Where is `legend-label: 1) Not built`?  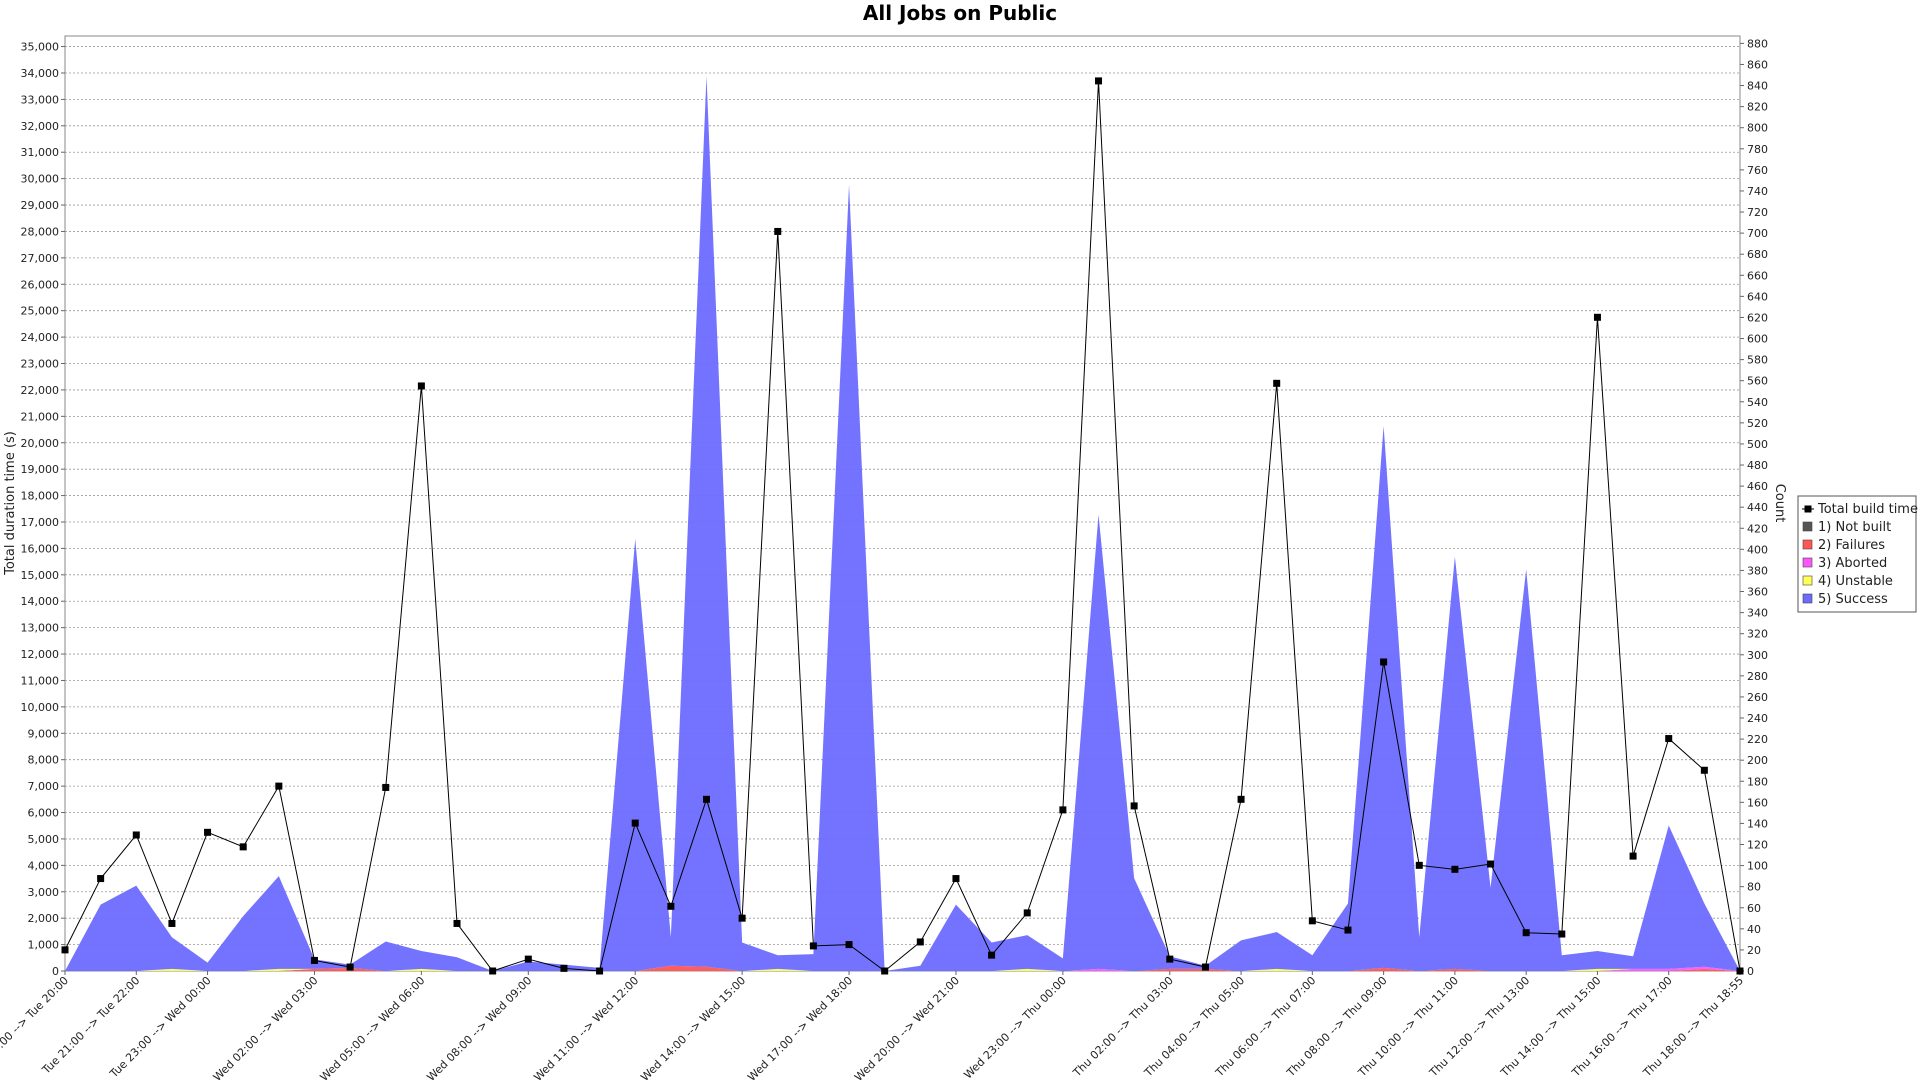
legend-label: 1) Not built is located at coordinates (1854, 527).